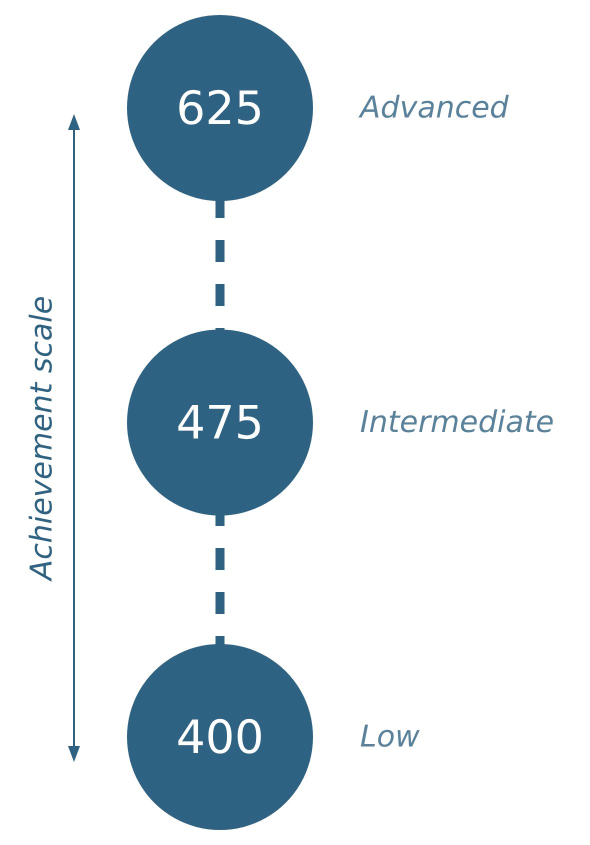  I want to click on category-label: Low, so click(390, 737).